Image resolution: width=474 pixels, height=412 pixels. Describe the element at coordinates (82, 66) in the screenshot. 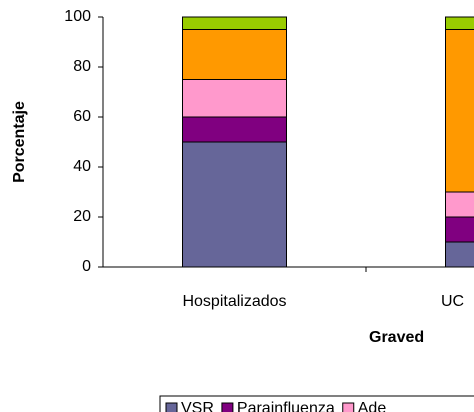

I see `y-tick-label: 80` at that location.